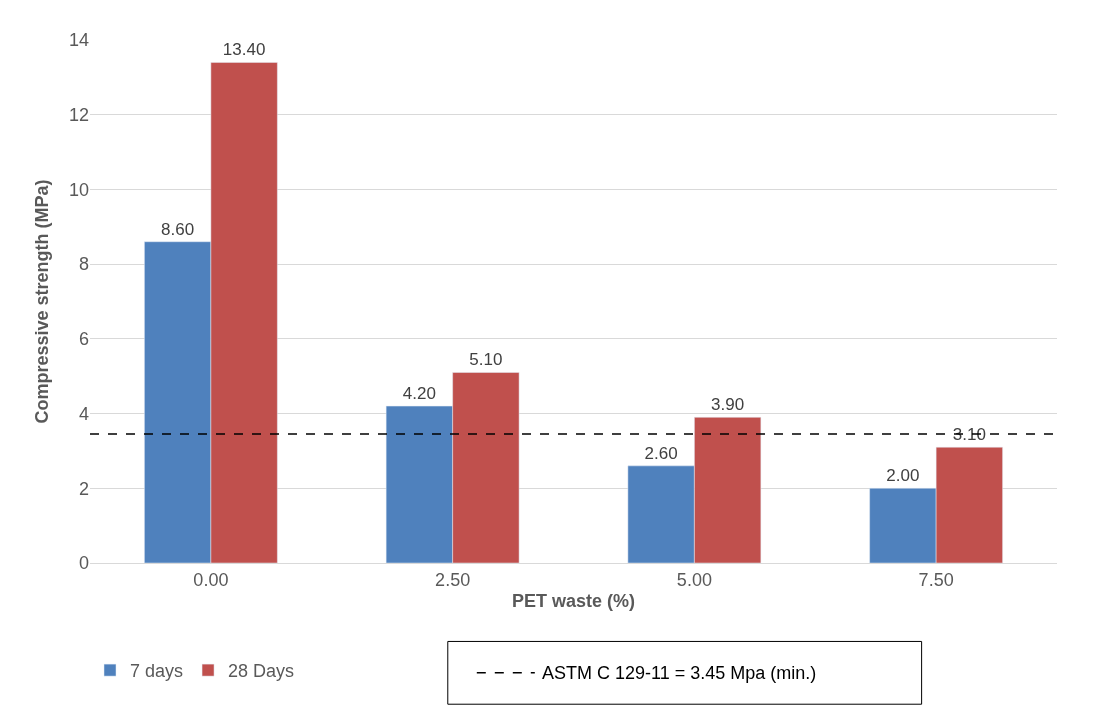  I want to click on y-tick-label: 10, so click(78, 189).